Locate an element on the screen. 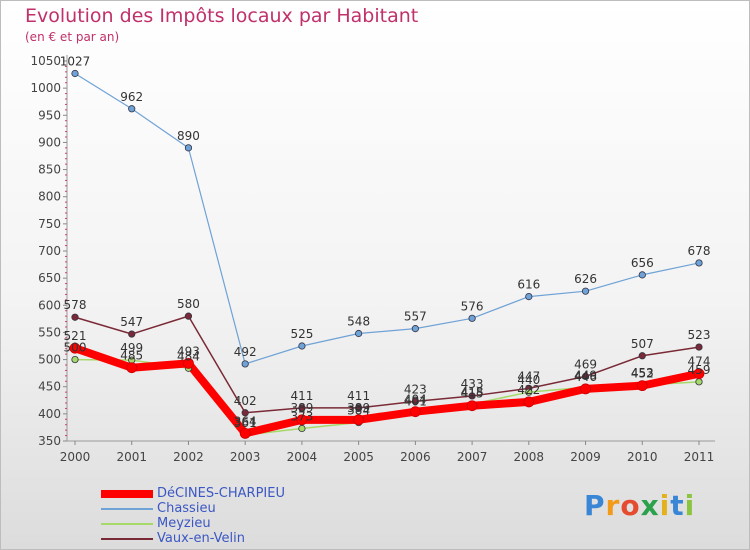  y-tick-label: 600 is located at coordinates (49, 305).